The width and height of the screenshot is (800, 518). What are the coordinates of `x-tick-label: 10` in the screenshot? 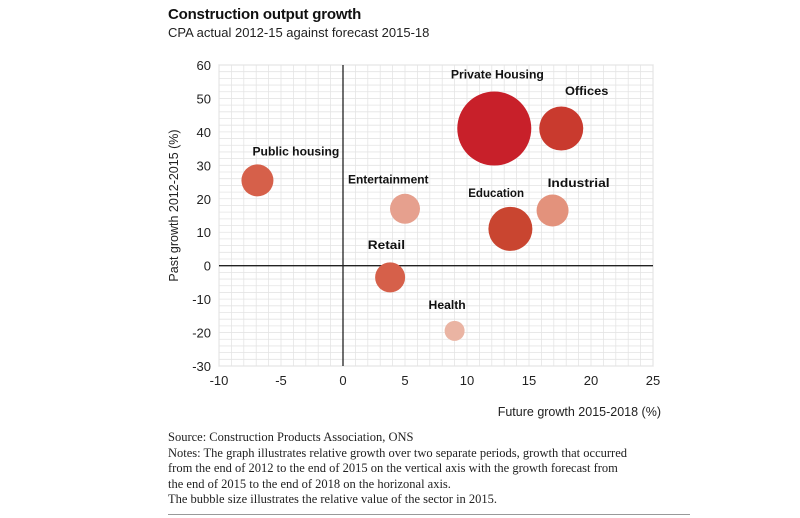 It's located at (467, 380).